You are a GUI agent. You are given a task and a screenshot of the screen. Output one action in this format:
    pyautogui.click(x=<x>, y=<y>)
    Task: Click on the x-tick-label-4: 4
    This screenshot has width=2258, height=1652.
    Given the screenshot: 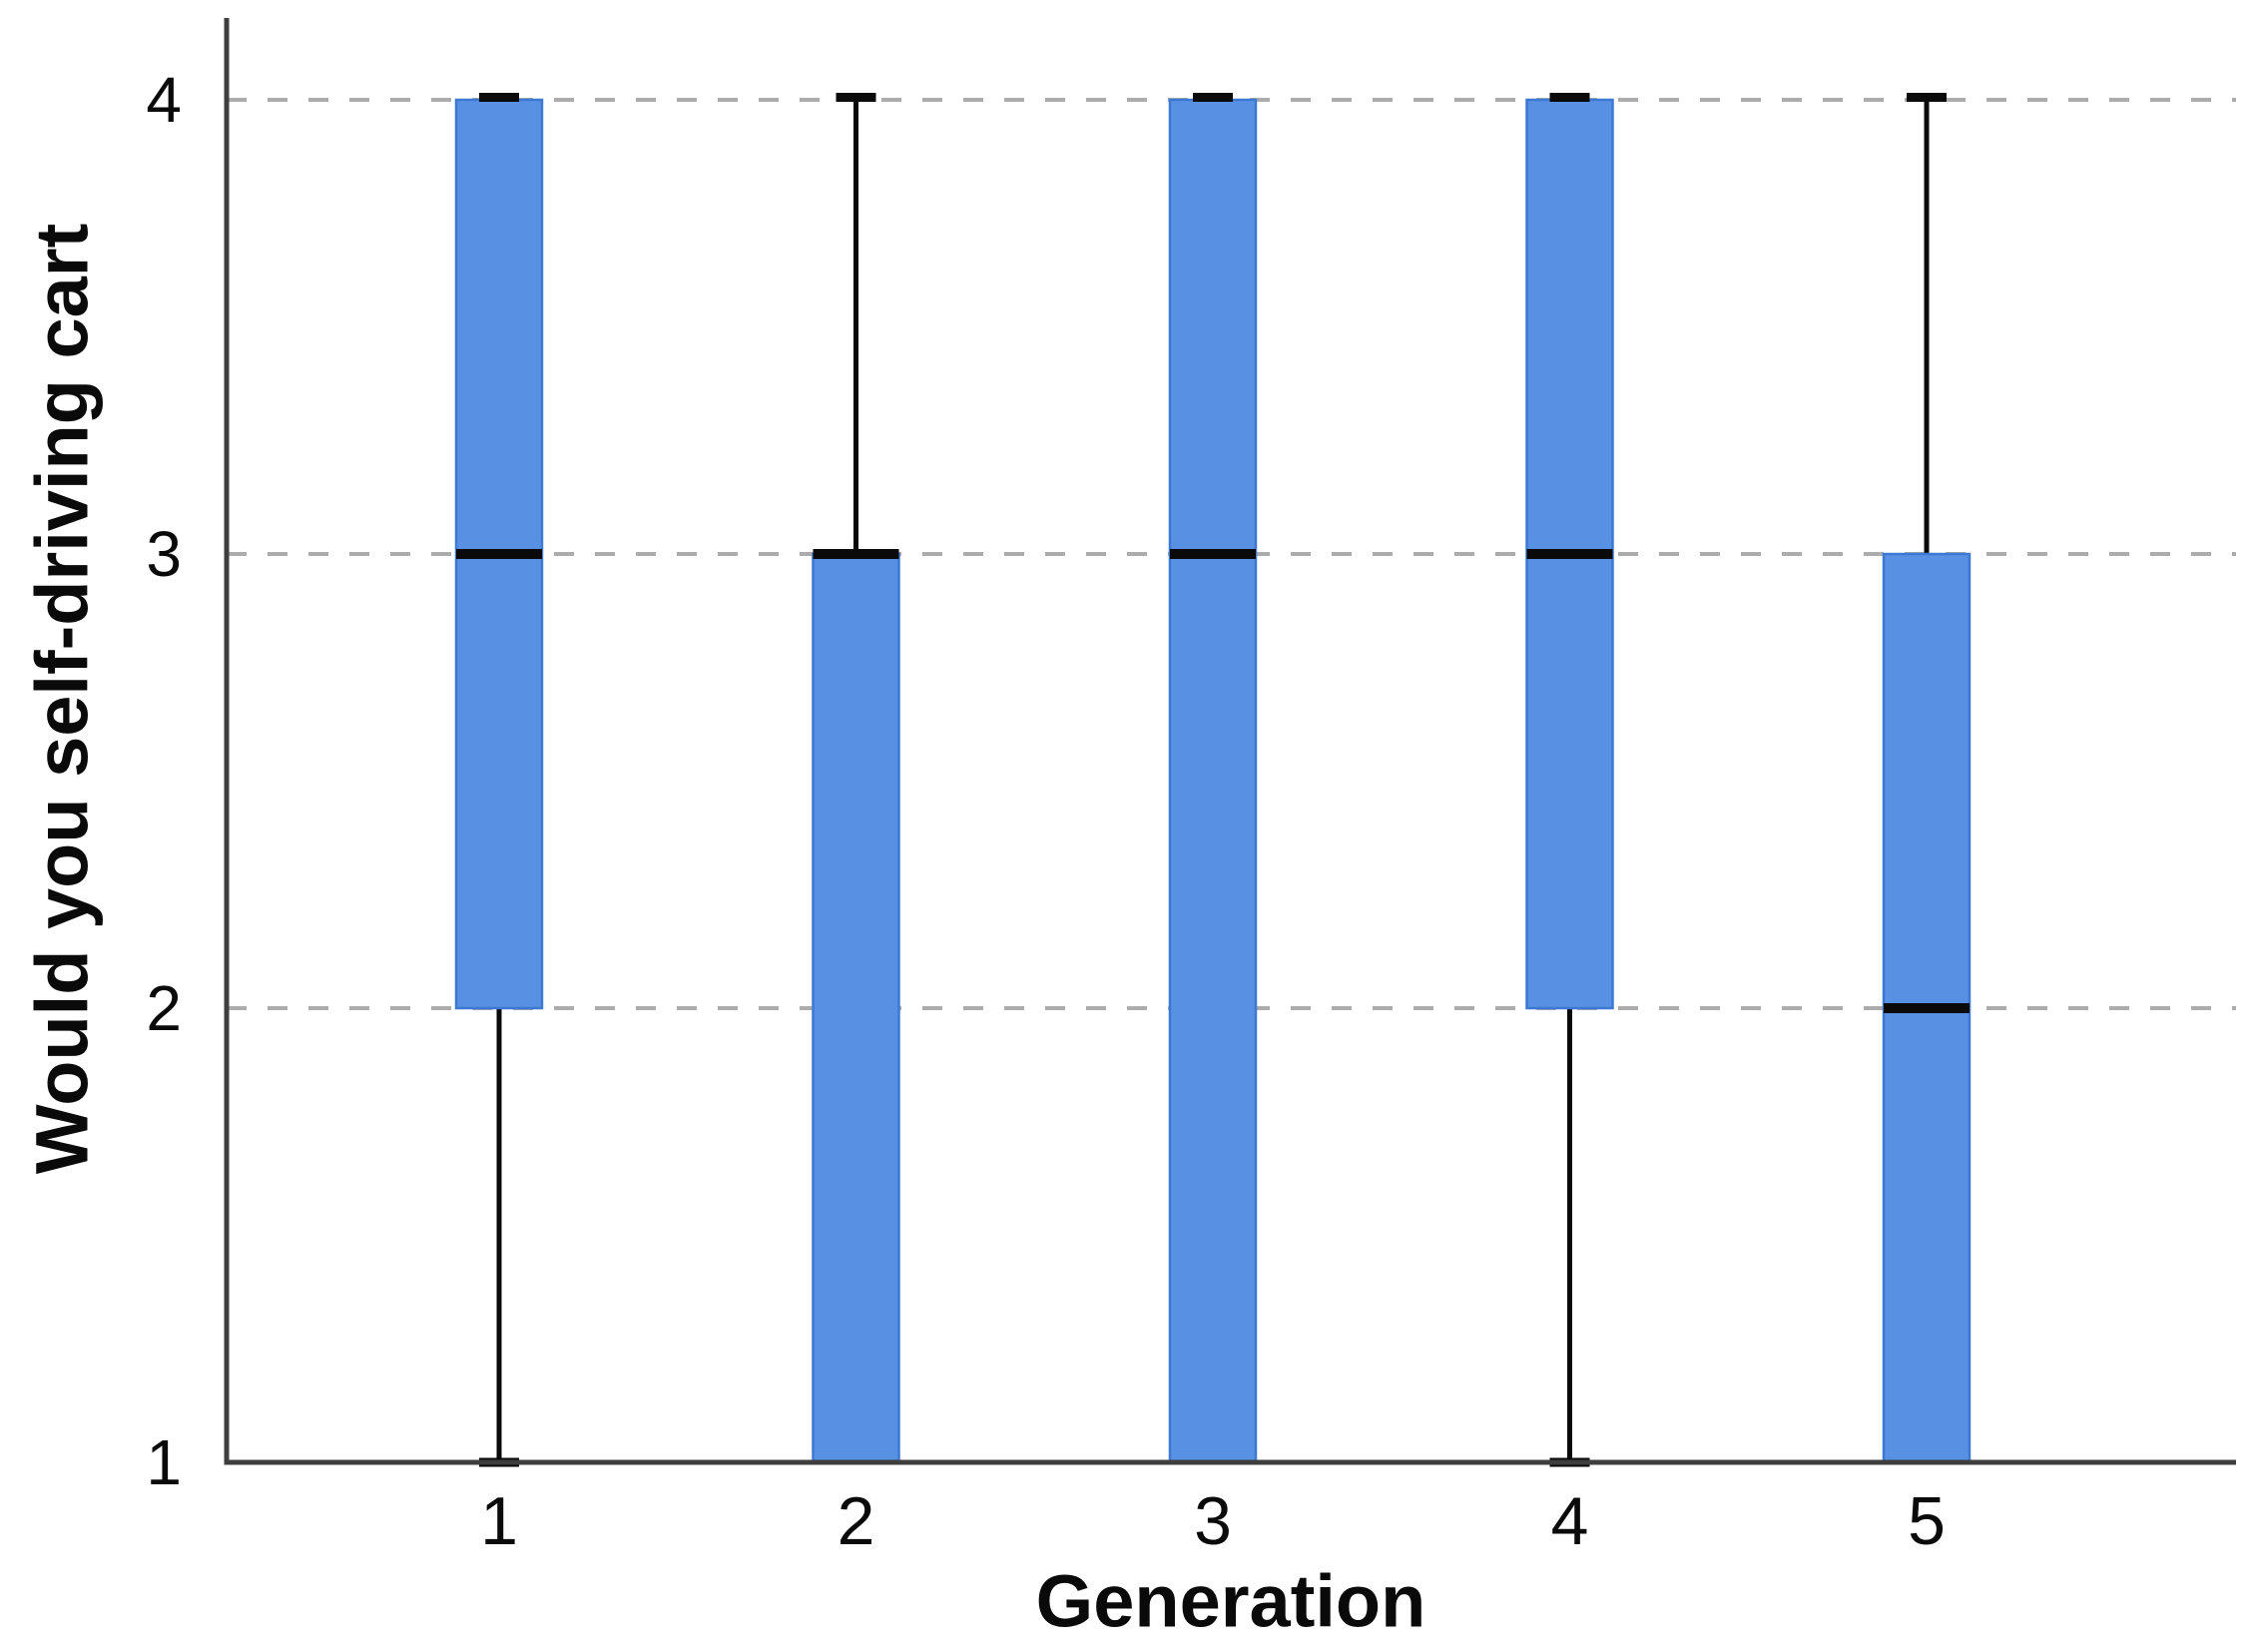 What is the action you would take?
    pyautogui.click(x=1570, y=1521)
    